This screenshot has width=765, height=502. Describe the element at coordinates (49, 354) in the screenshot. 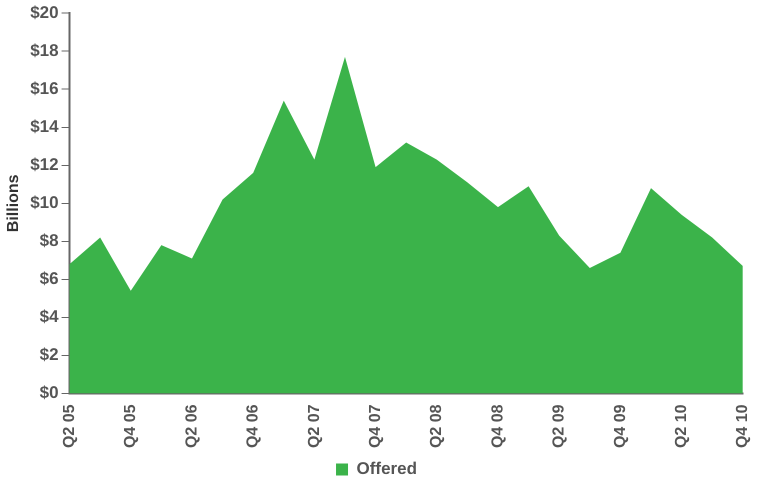

I see `y-tick-label: $2` at that location.